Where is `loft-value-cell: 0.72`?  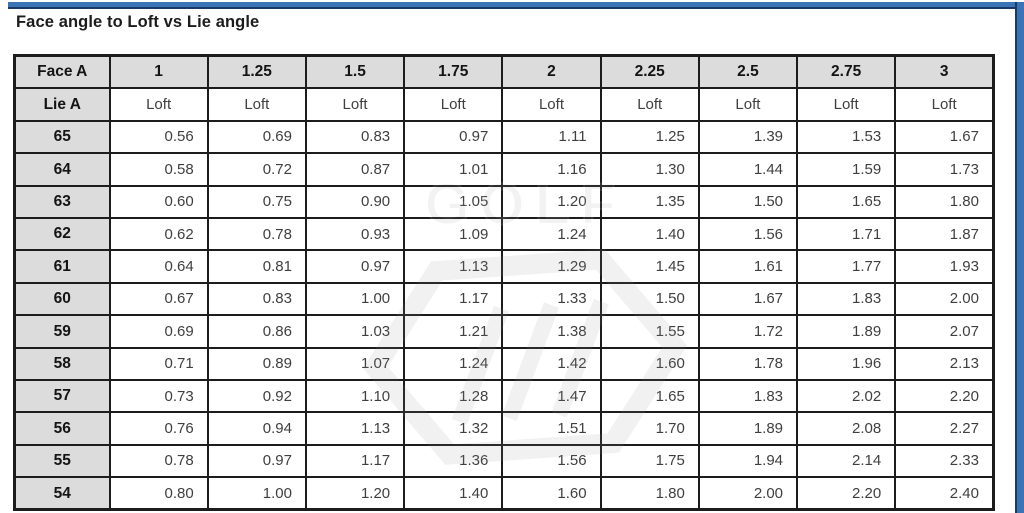 loft-value-cell: 0.72 is located at coordinates (256, 169).